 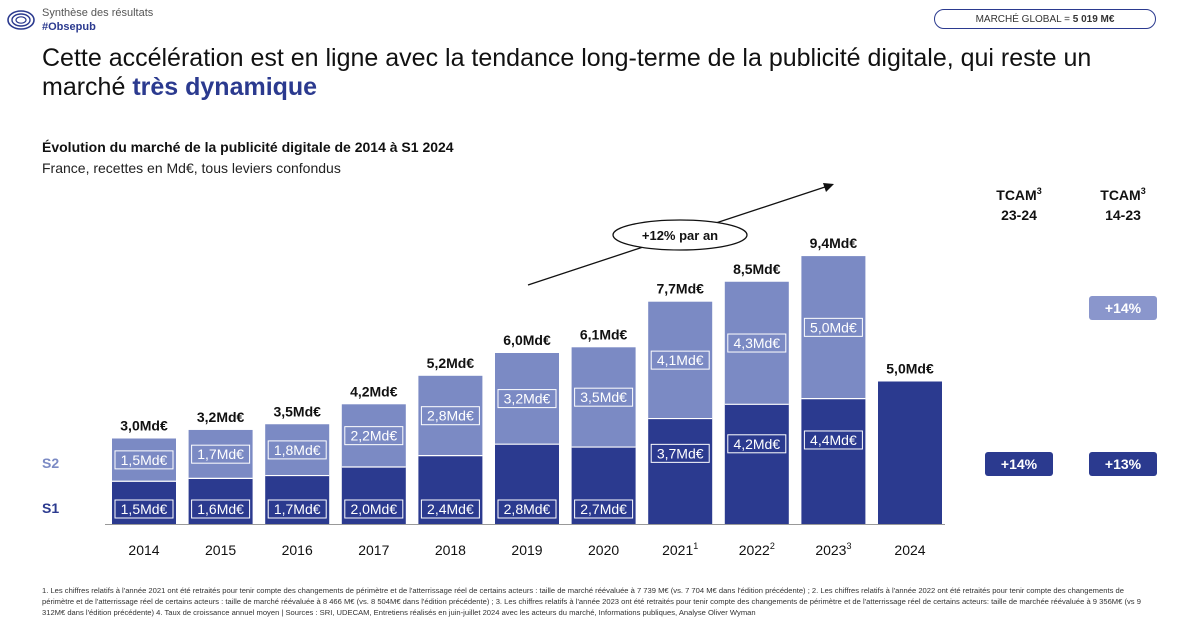 What do you see at coordinates (604, 334) in the screenshot?
I see `total-label: 6,1Md€` at bounding box center [604, 334].